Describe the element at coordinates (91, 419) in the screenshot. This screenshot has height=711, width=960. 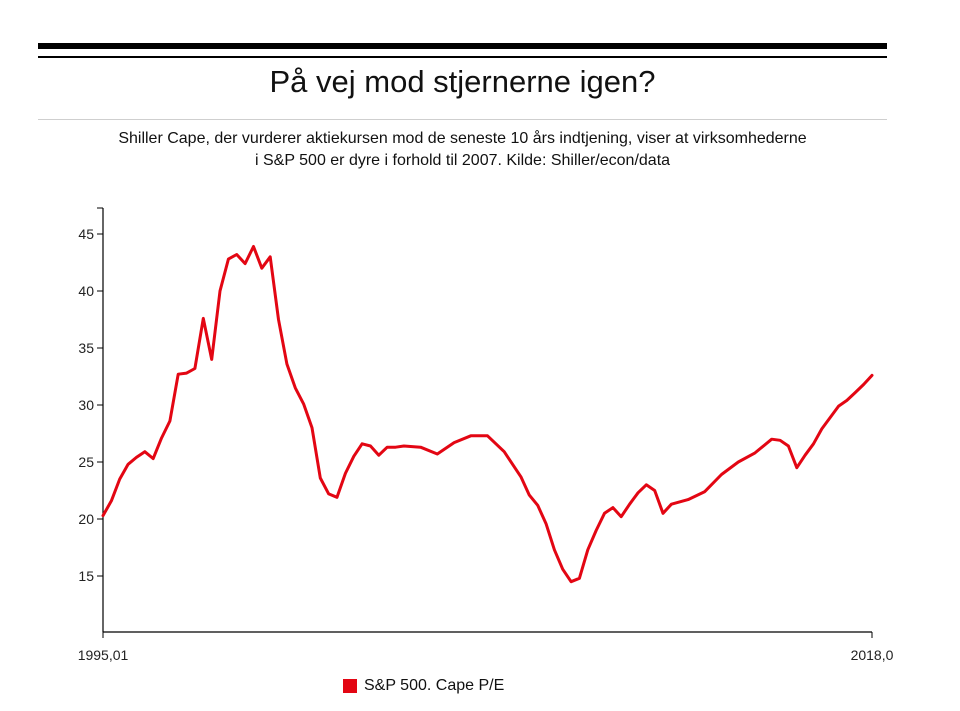
I see `y-axis: 15 20 25 30 35 40 45` at that location.